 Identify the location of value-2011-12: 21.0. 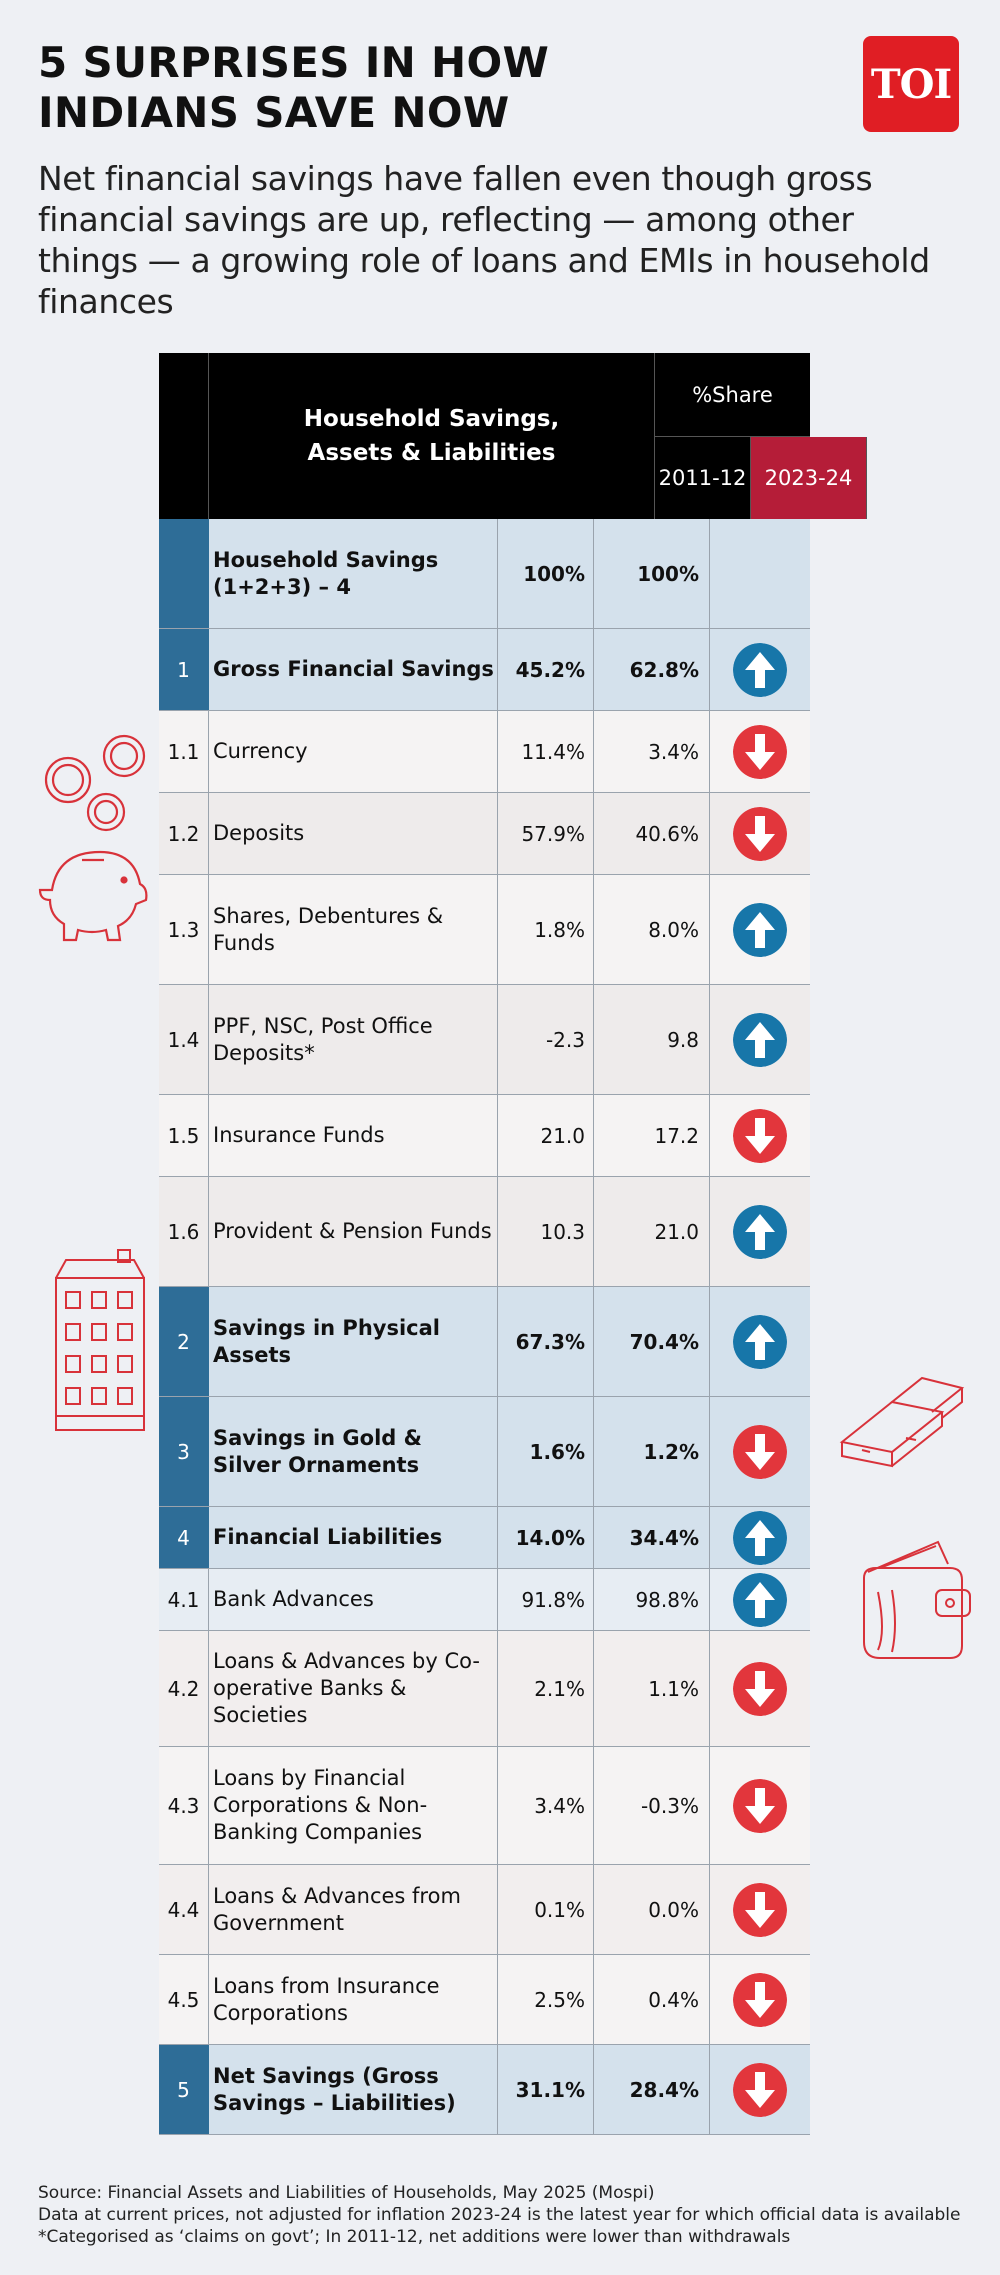
(546, 1135).